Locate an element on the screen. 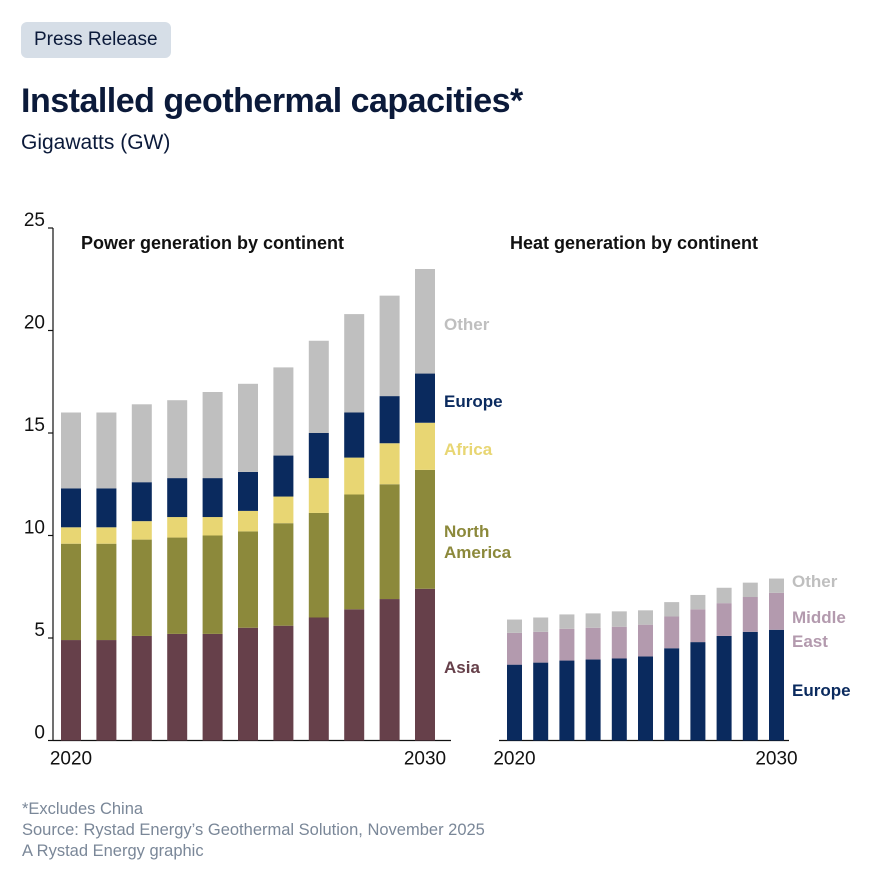 The height and width of the screenshot is (882, 886). legend-label-africa: Africa is located at coordinates (468, 449).